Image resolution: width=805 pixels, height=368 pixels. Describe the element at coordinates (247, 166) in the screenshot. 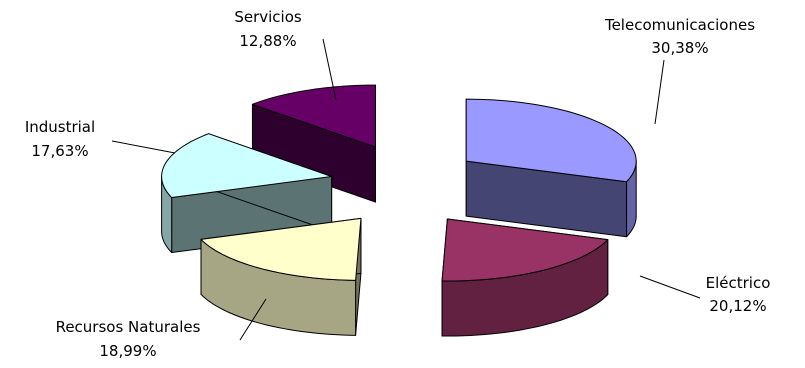

I see `pie-slice-industrial-top` at that location.